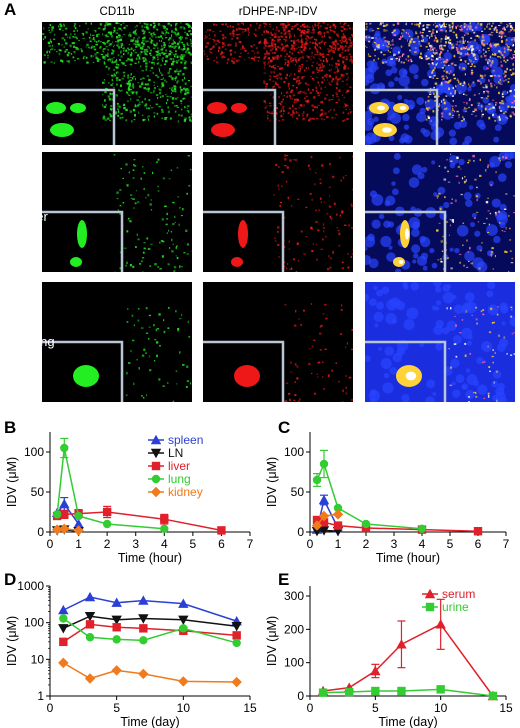  Describe the element at coordinates (117, 12) in the screenshot. I see `column-label-cd11b: CD11b` at that location.